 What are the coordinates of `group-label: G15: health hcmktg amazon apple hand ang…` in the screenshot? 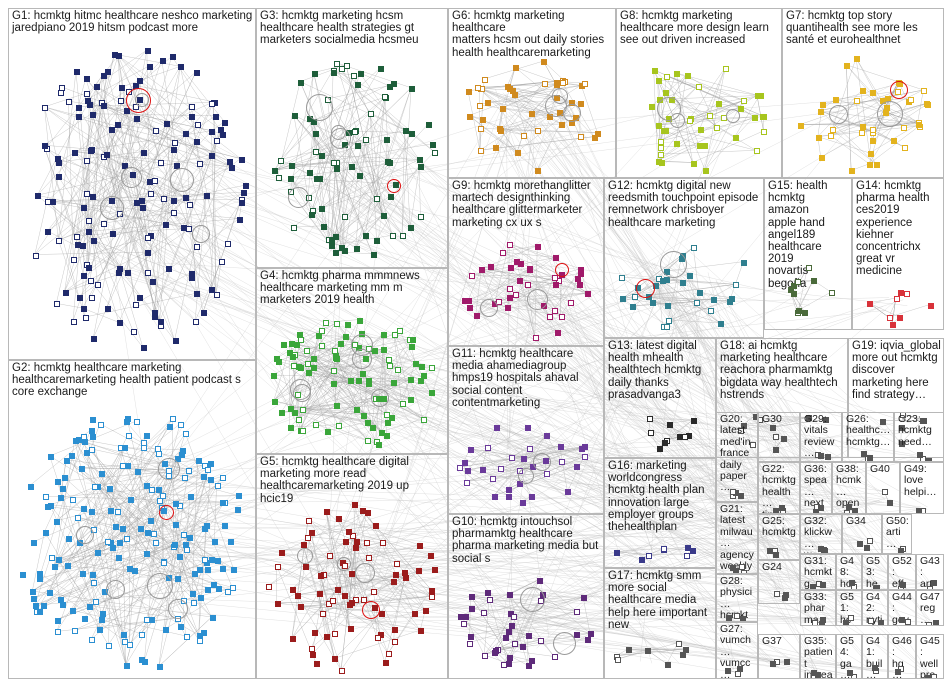 It's located at (798, 235).